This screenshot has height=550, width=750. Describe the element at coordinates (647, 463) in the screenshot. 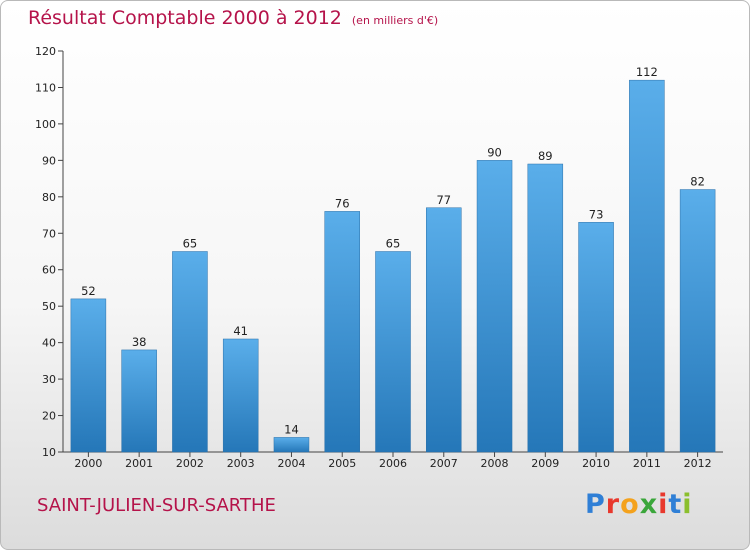

I see `x-tick-label: 2011` at that location.